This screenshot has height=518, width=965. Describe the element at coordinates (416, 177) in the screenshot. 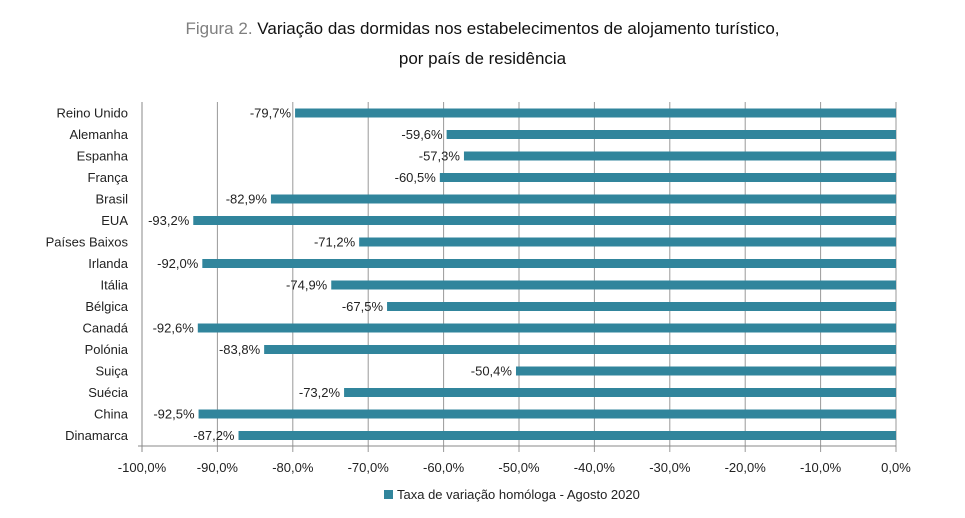

I see `data-label: -60,5%` at that location.